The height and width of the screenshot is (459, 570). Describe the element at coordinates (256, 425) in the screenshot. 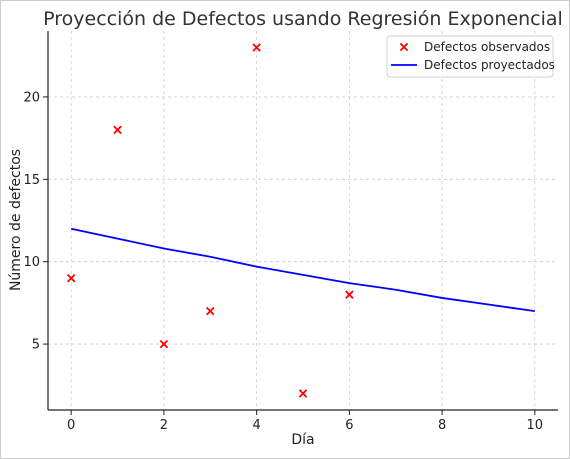

I see `x-tick-label: 4` at that location.